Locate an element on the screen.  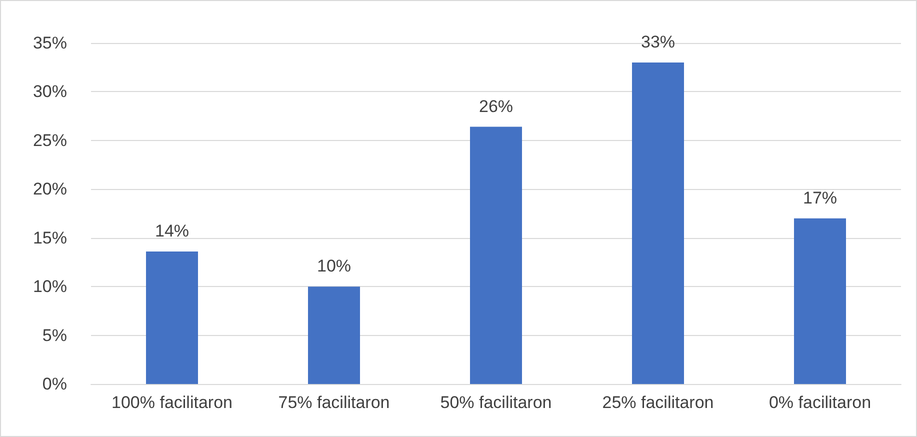
x-tick-label: 0% facilitaron is located at coordinates (820, 402).